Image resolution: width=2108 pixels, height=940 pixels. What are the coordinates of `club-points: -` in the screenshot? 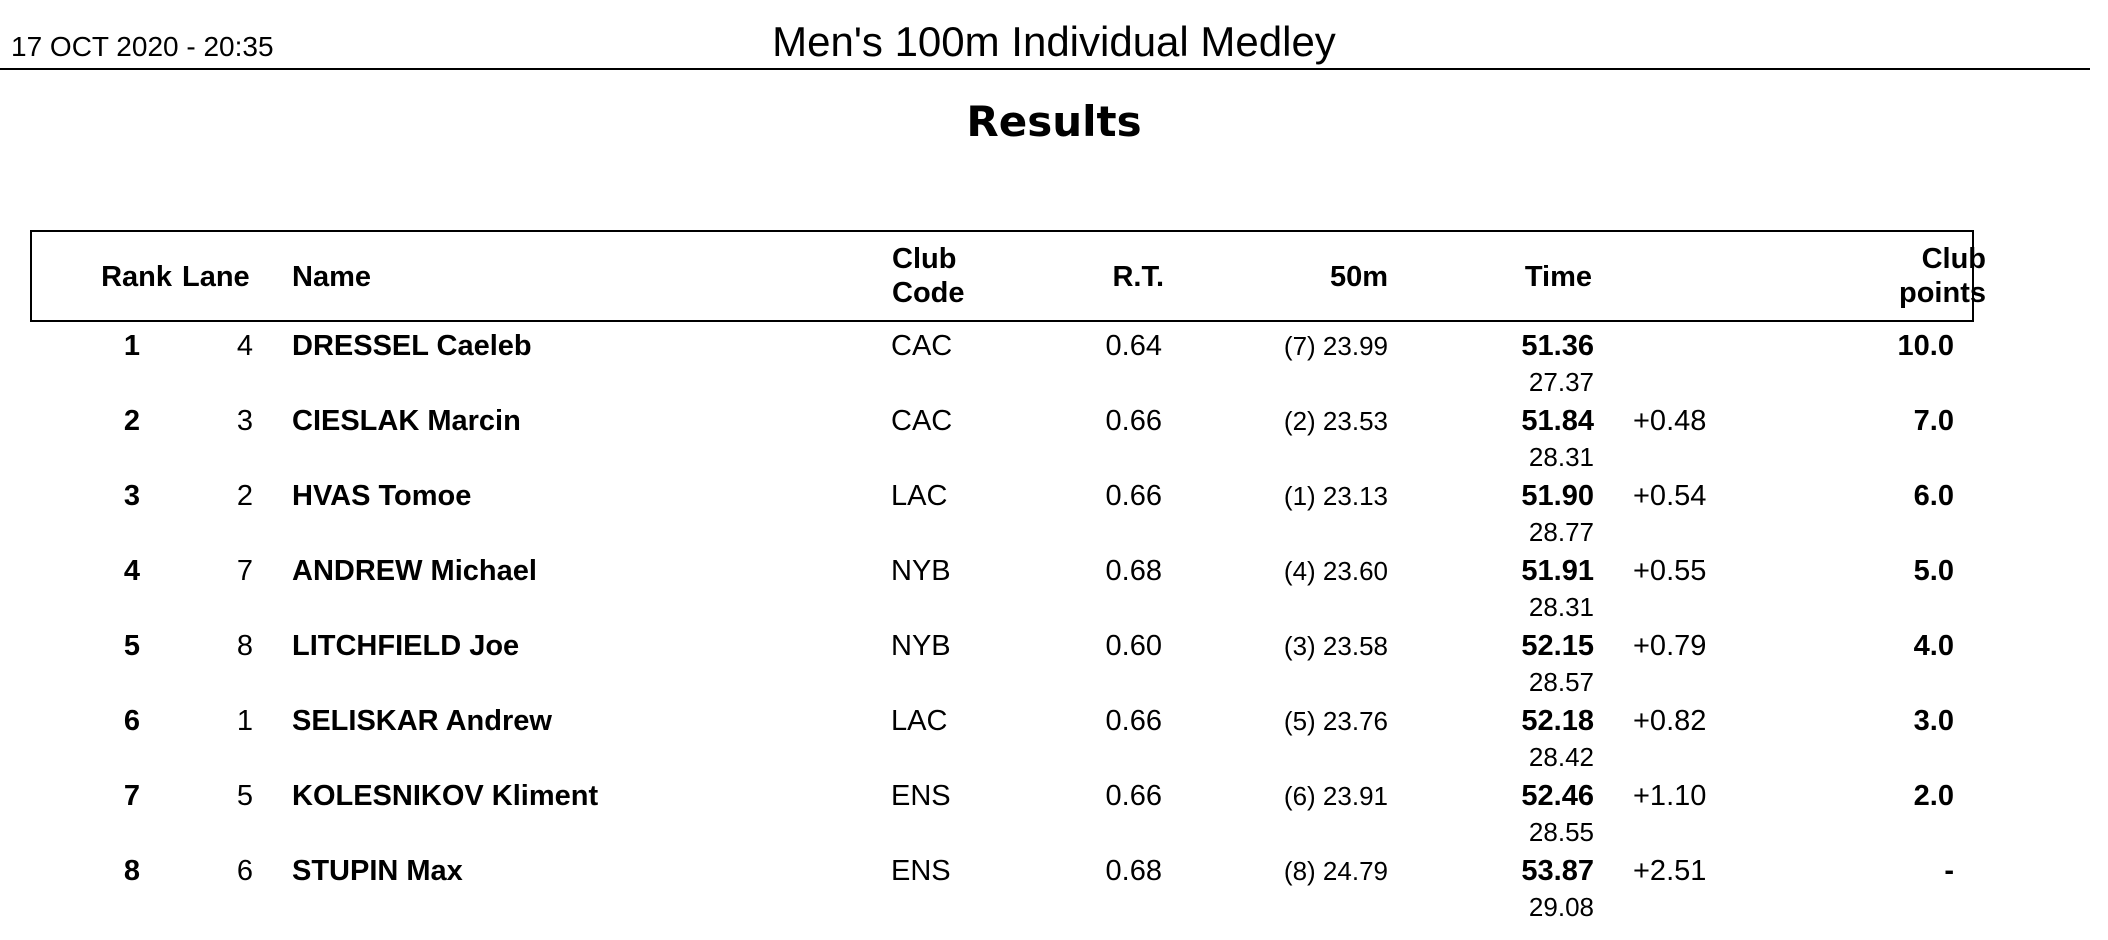 It's located at (1949, 871).